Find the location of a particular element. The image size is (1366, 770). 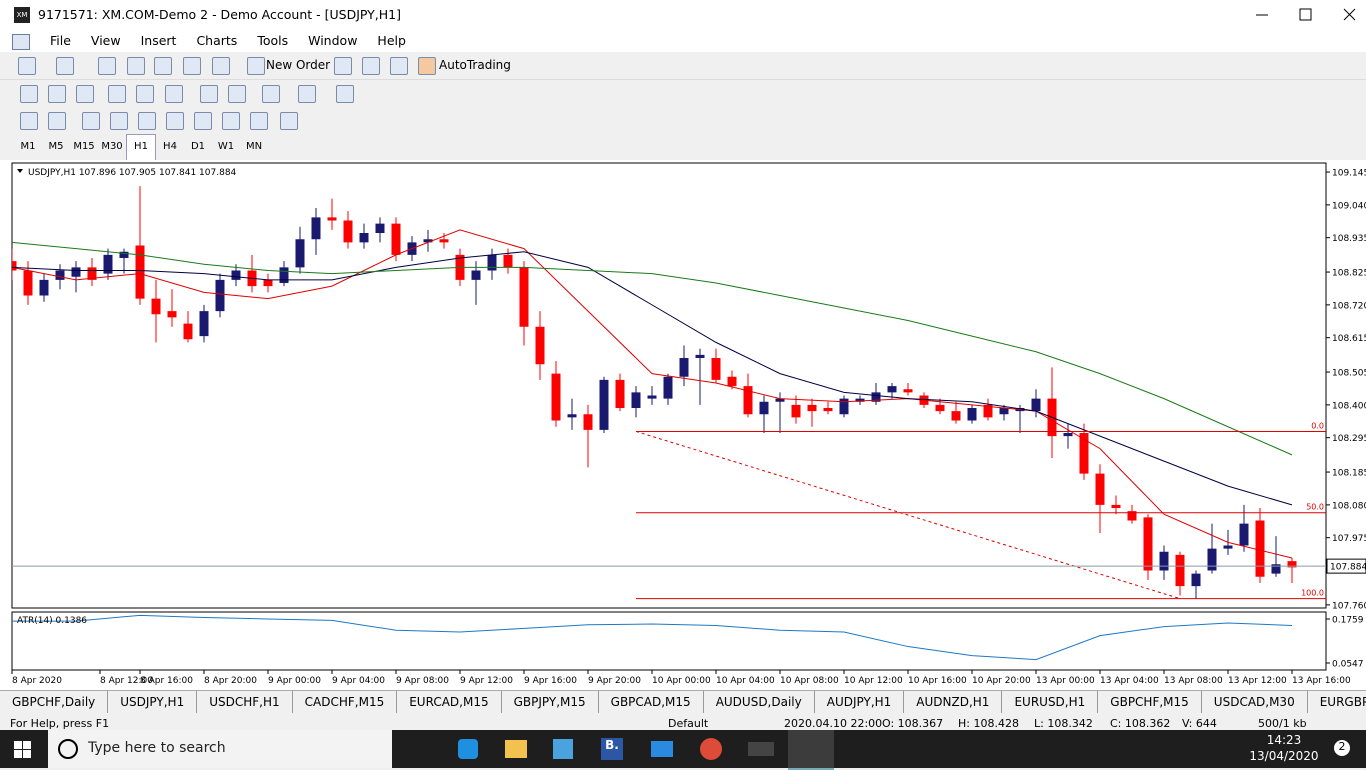

timeframe-button: D1 is located at coordinates (198, 146).